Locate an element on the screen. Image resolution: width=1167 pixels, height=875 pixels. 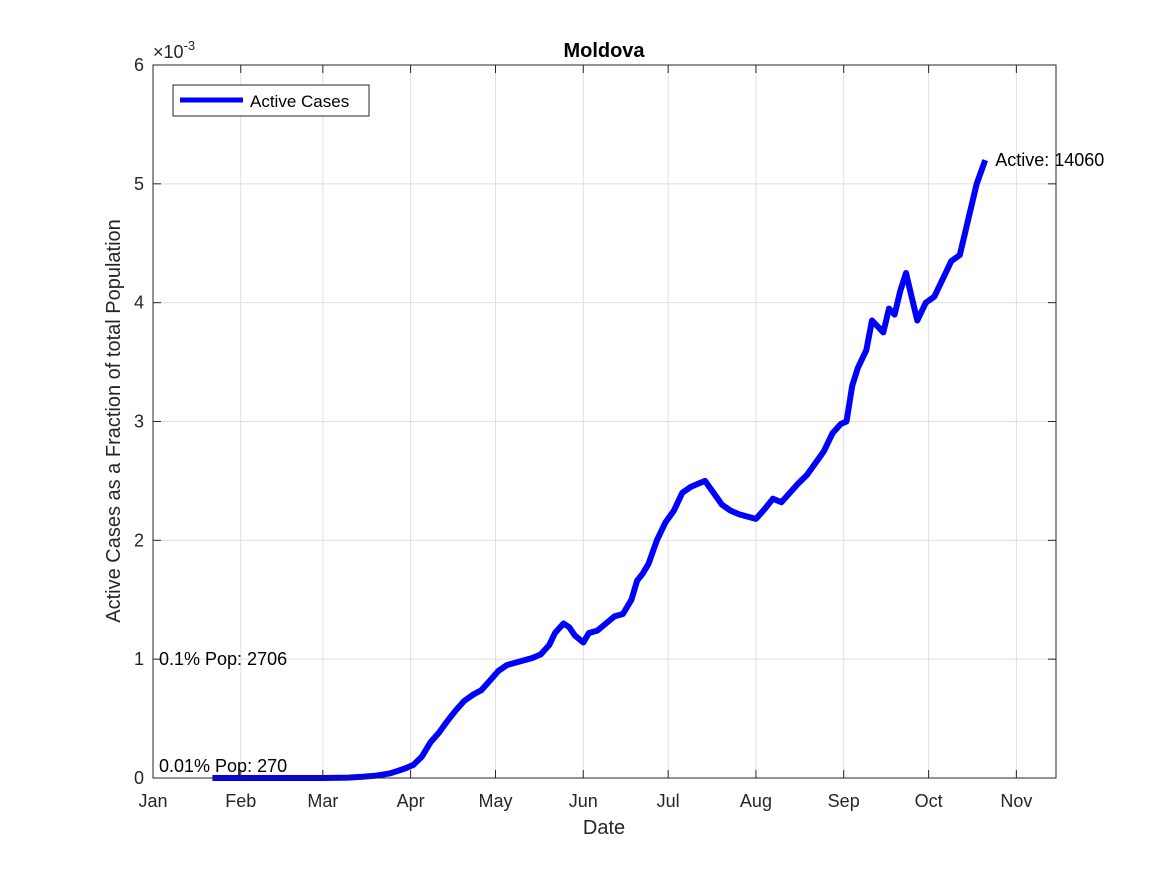
x-tick-label: Oct is located at coordinates (929, 801).